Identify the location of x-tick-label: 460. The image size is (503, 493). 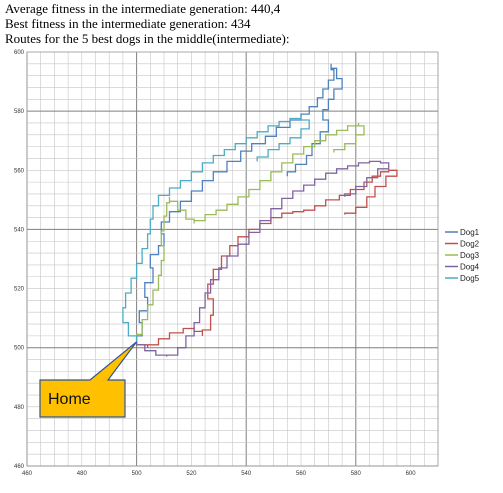
(27, 474).